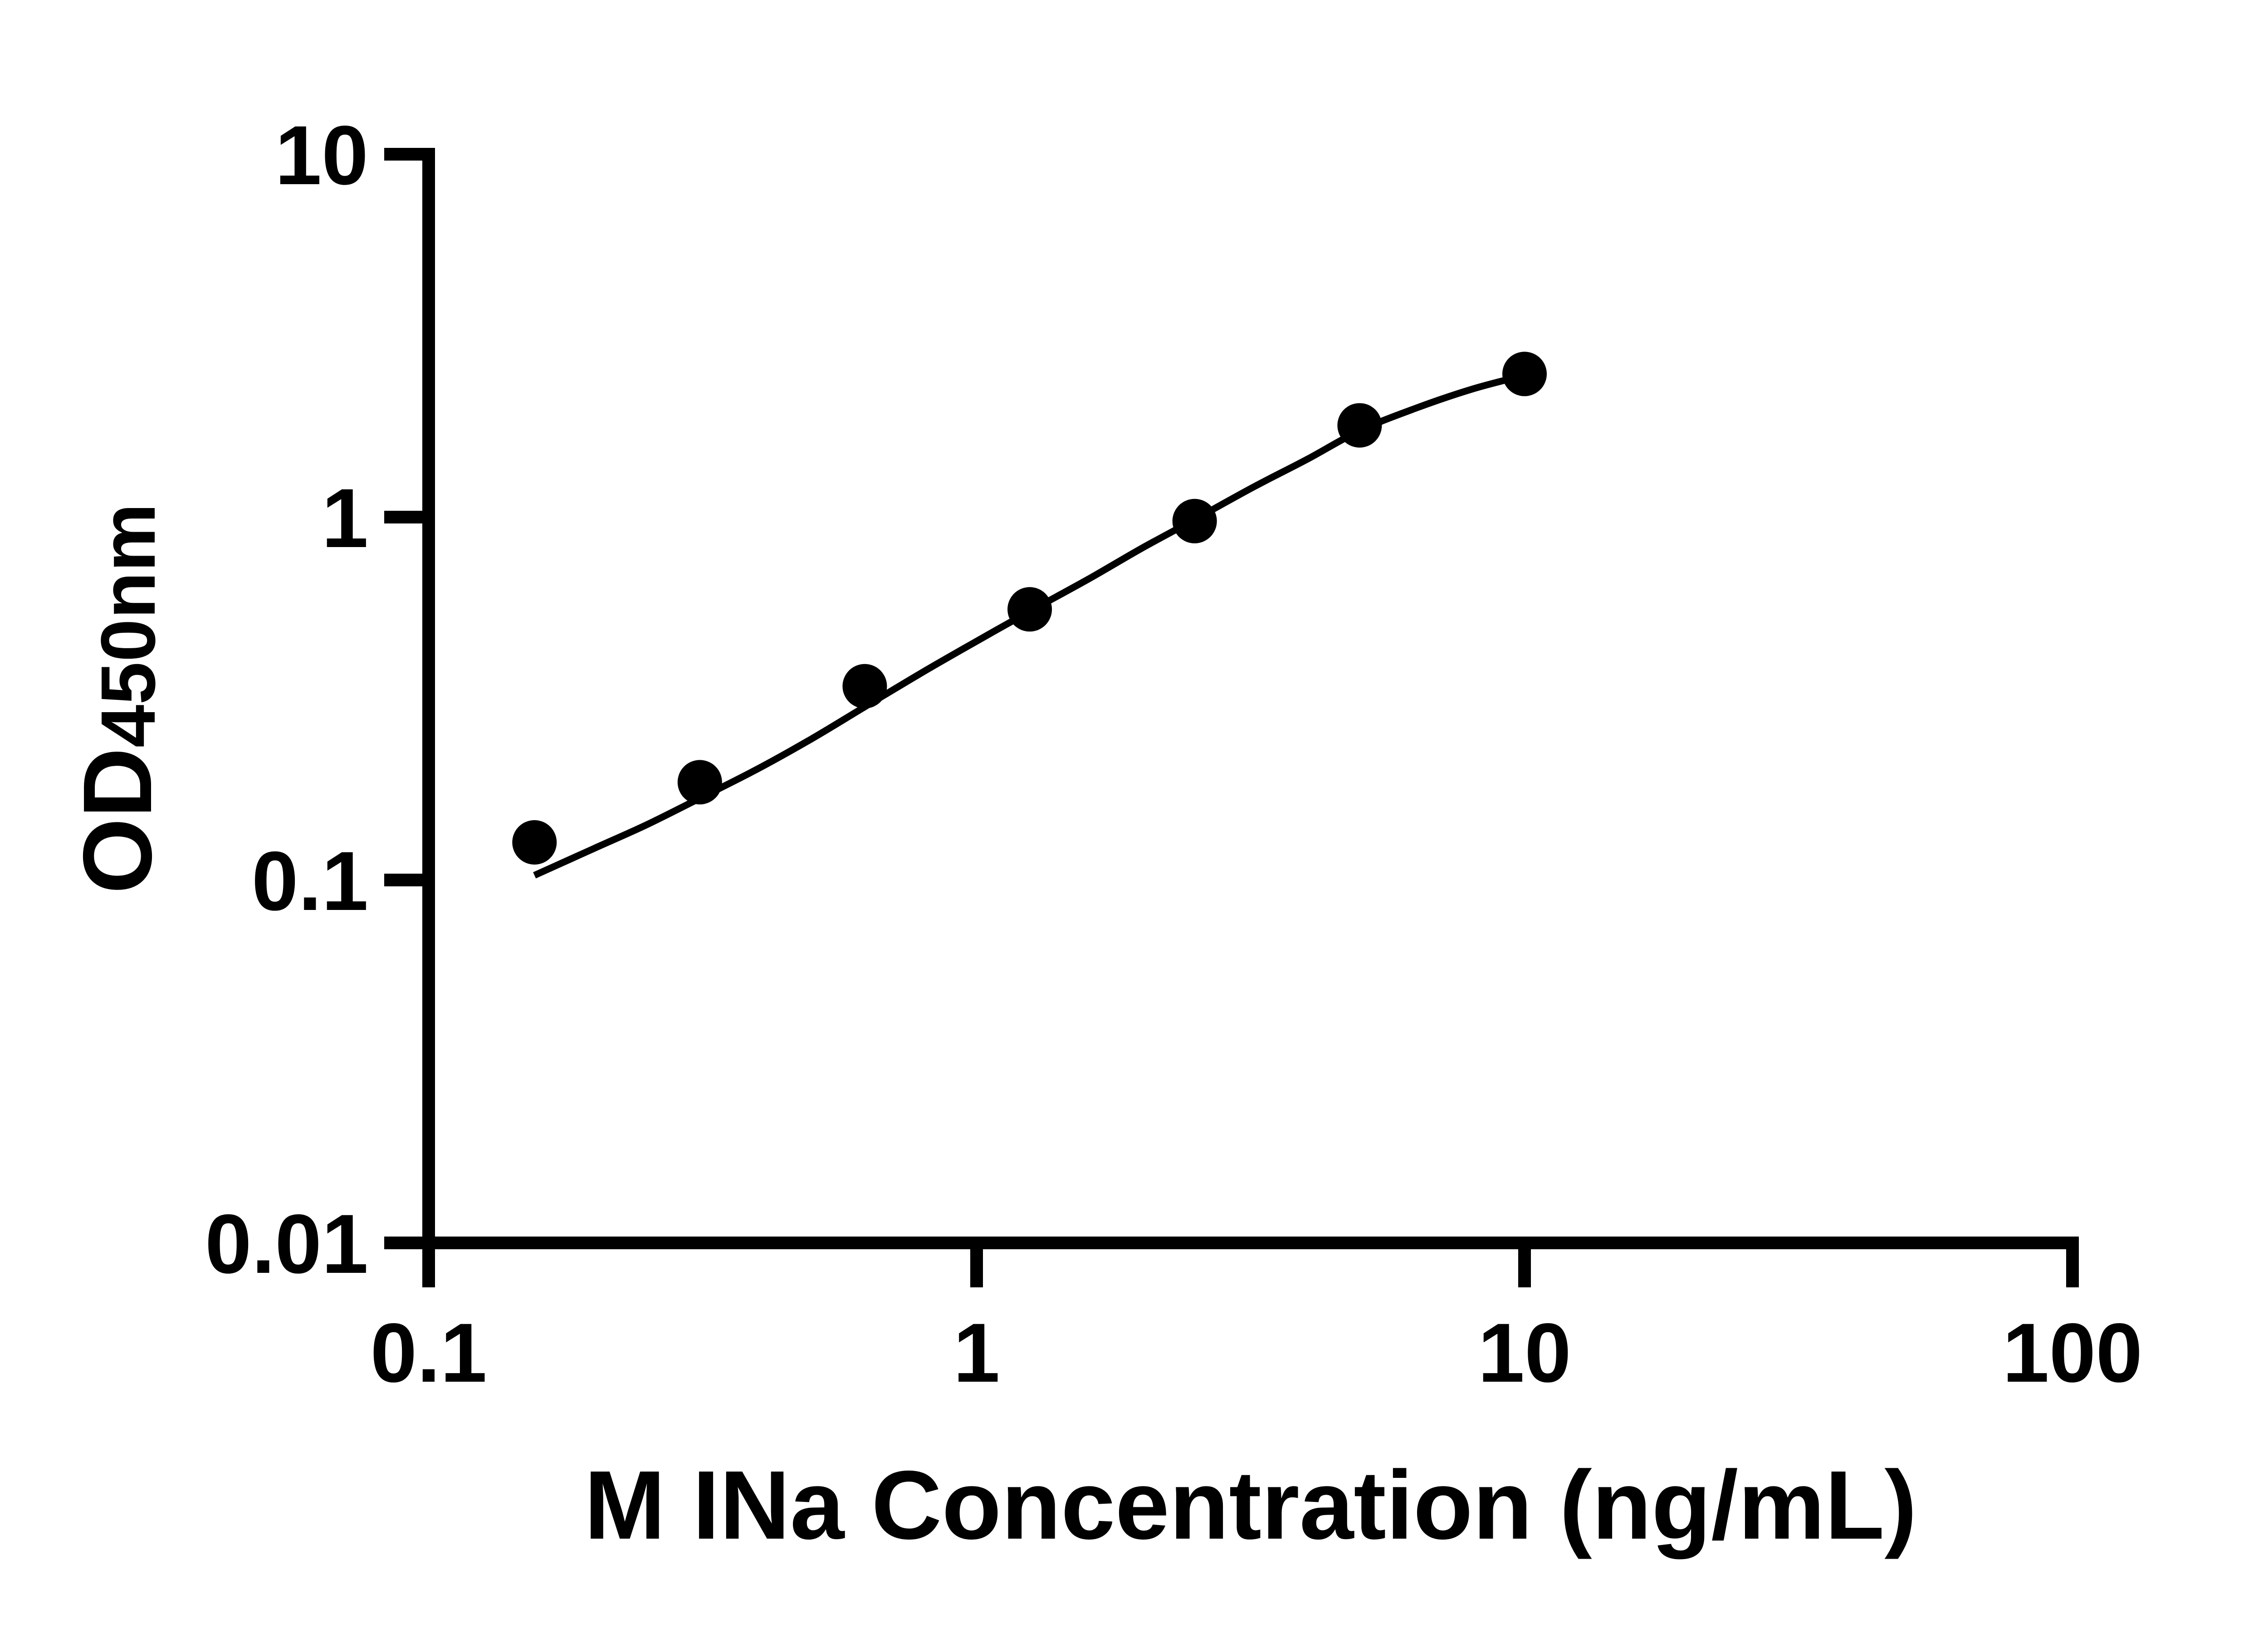  Describe the element at coordinates (286, 1244) in the screenshot. I see `y-tick-label: 0.01` at that location.